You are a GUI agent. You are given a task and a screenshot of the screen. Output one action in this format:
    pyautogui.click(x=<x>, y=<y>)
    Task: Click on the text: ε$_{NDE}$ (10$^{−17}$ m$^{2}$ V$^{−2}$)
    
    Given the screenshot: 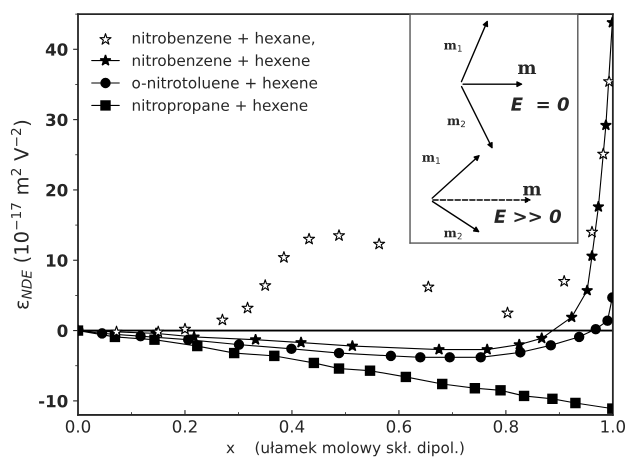 What is the action you would take?
    pyautogui.click(x=21, y=214)
    